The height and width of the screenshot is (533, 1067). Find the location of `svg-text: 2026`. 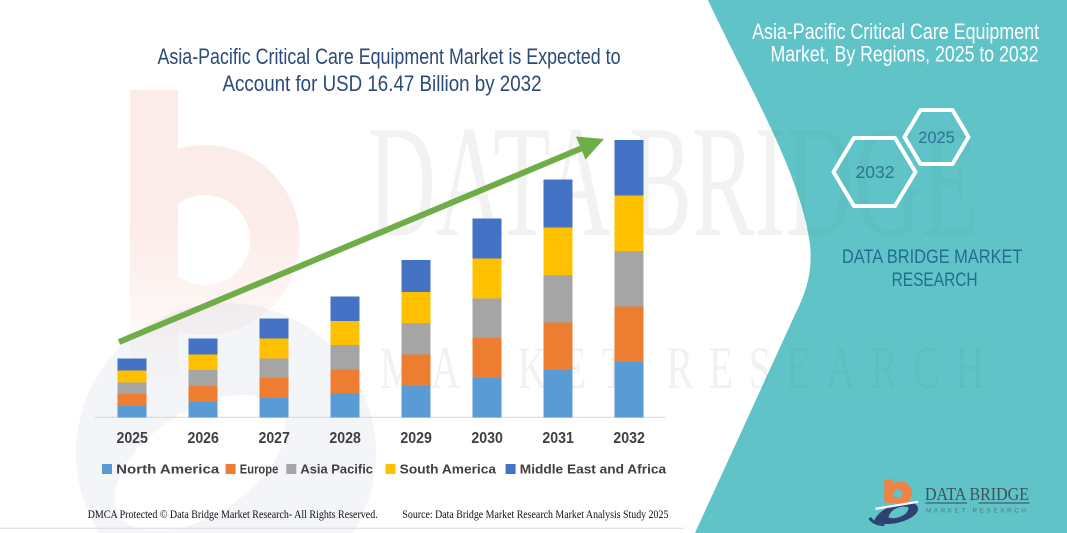

svg-text: 2026 is located at coordinates (203, 438).